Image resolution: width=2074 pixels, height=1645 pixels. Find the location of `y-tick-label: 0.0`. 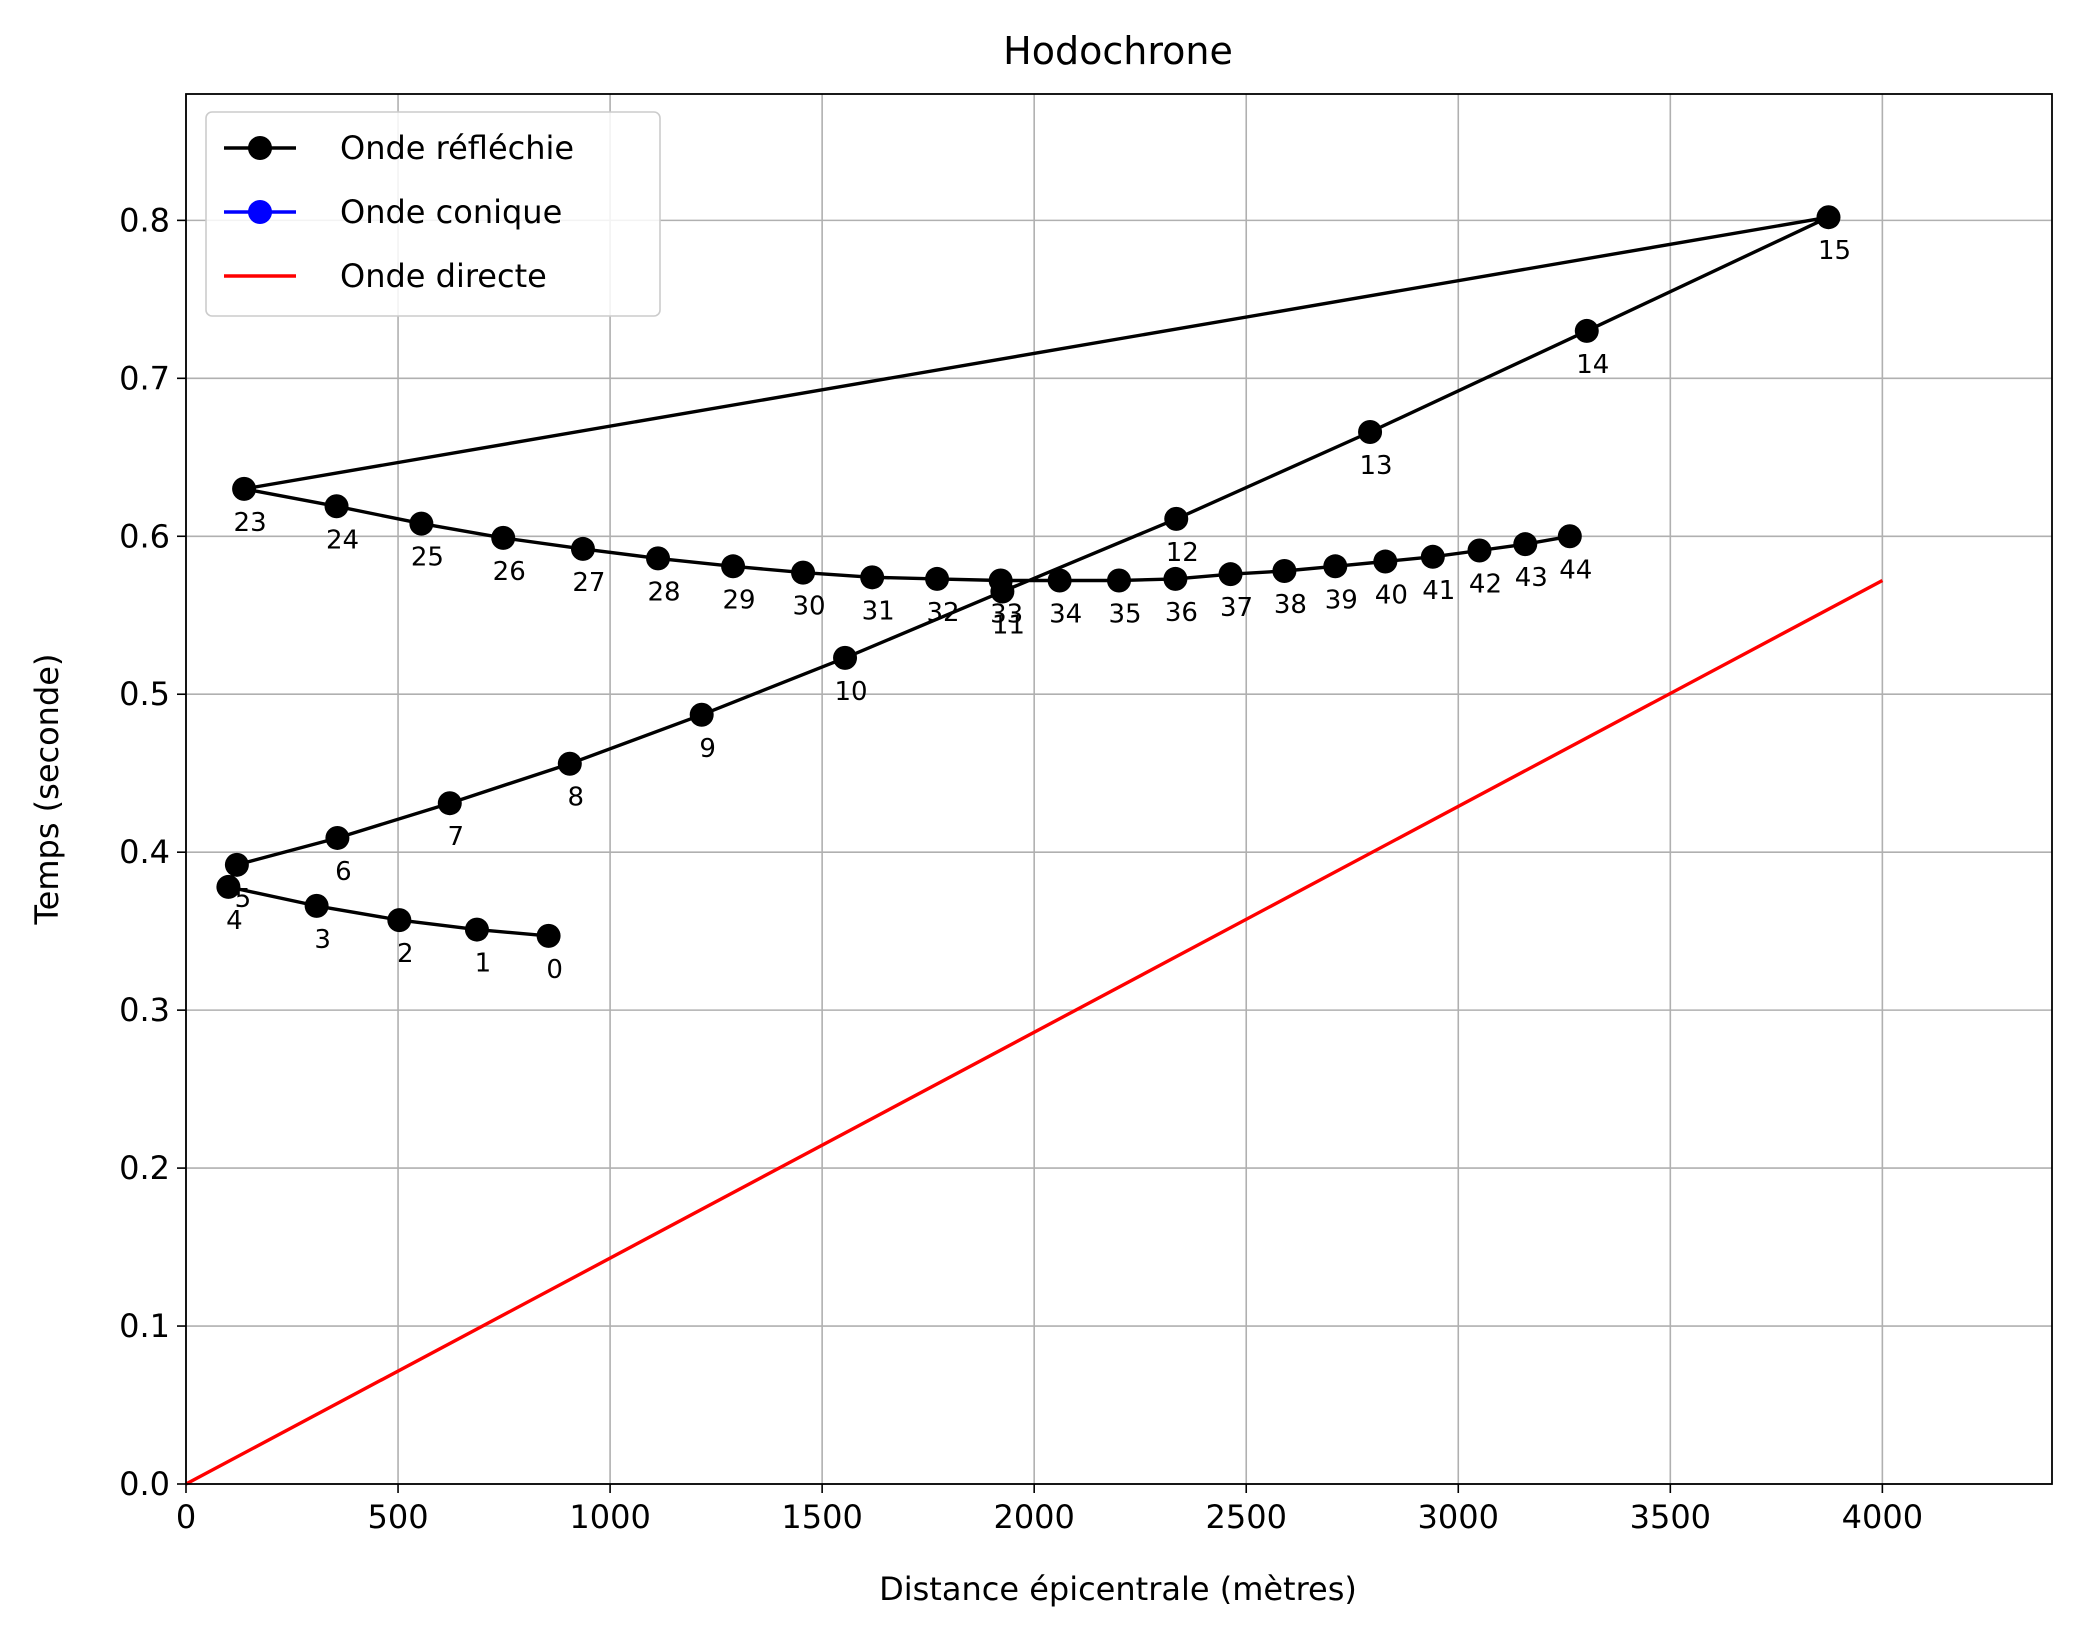

y-tick-label: 0.0 is located at coordinates (144, 1484).